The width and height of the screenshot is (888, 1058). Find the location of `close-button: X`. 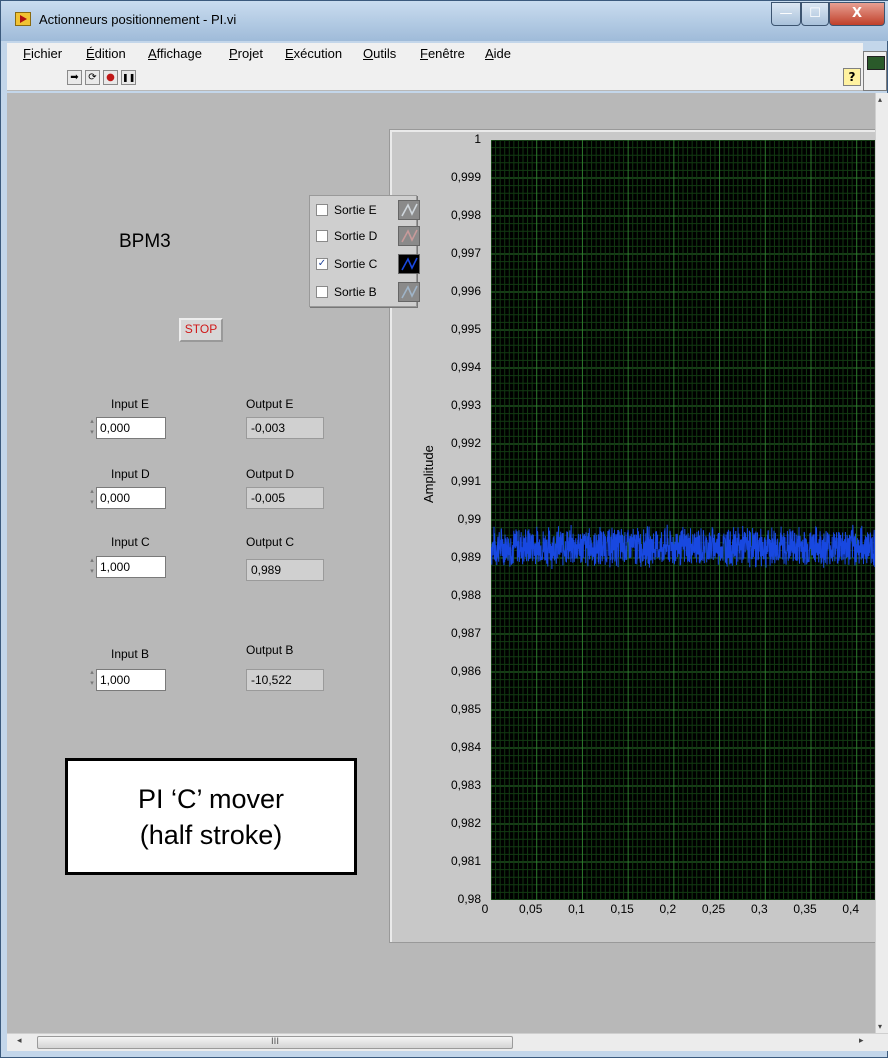

close-button: X is located at coordinates (857, 14).